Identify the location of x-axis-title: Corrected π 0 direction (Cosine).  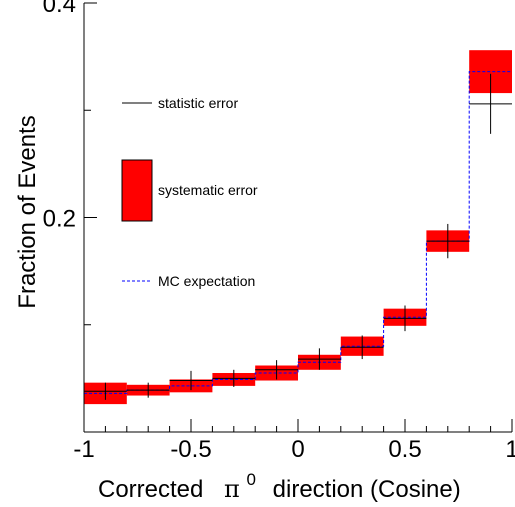
(279, 483).